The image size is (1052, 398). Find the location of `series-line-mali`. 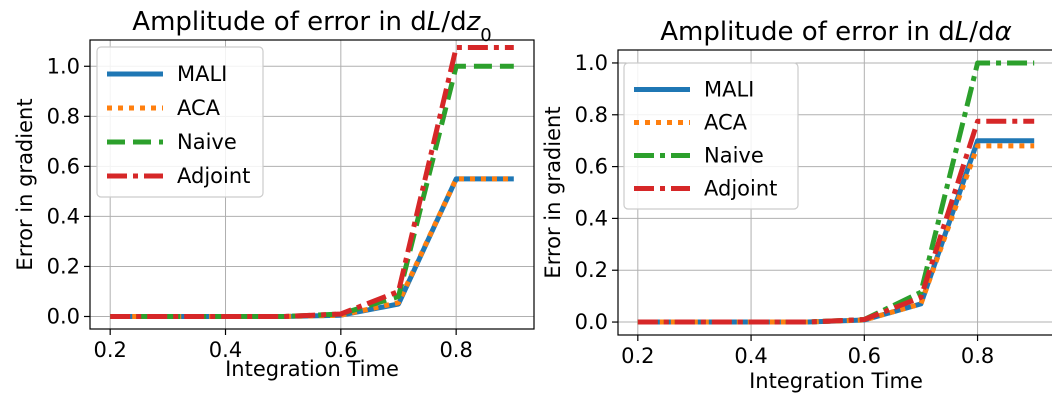

series-line-mali is located at coordinates (312, 247).